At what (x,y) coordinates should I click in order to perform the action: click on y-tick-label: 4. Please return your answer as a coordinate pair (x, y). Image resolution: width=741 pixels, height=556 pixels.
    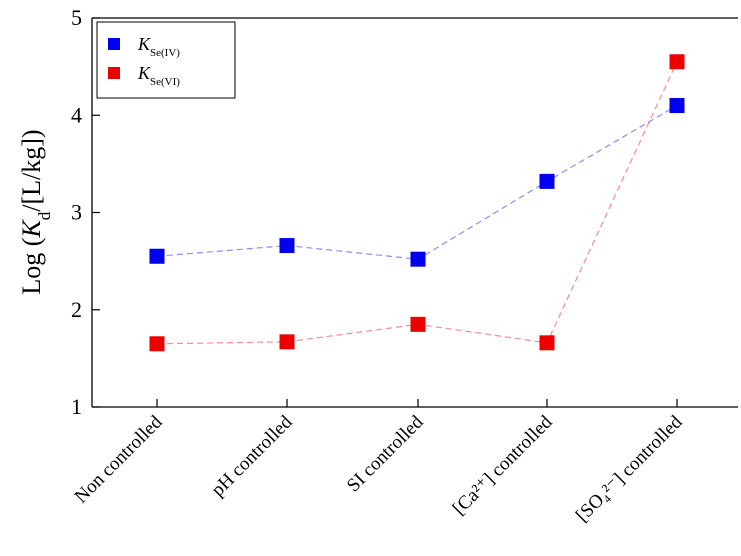
    Looking at the image, I should click on (76, 114).